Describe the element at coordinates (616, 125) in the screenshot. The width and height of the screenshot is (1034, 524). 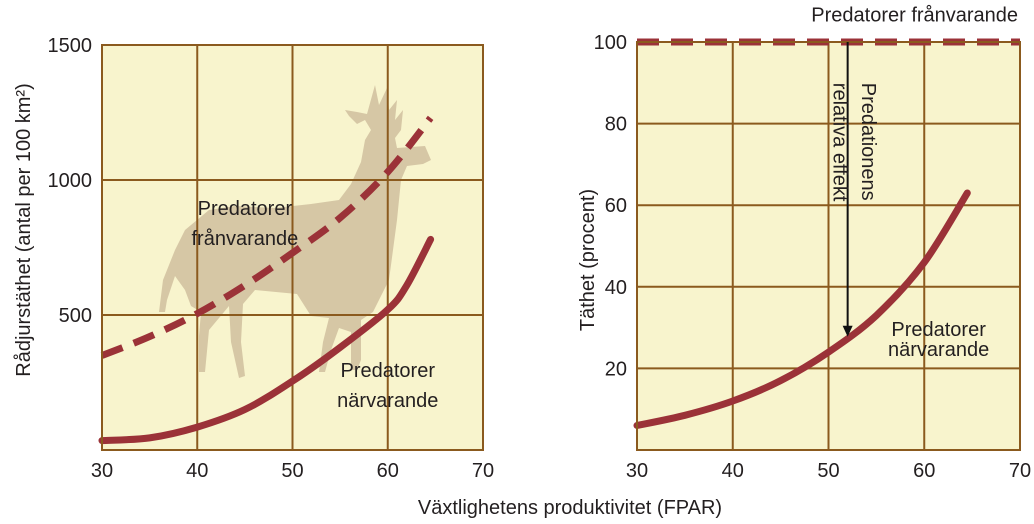
I see `y-tick-label: 80` at that location.